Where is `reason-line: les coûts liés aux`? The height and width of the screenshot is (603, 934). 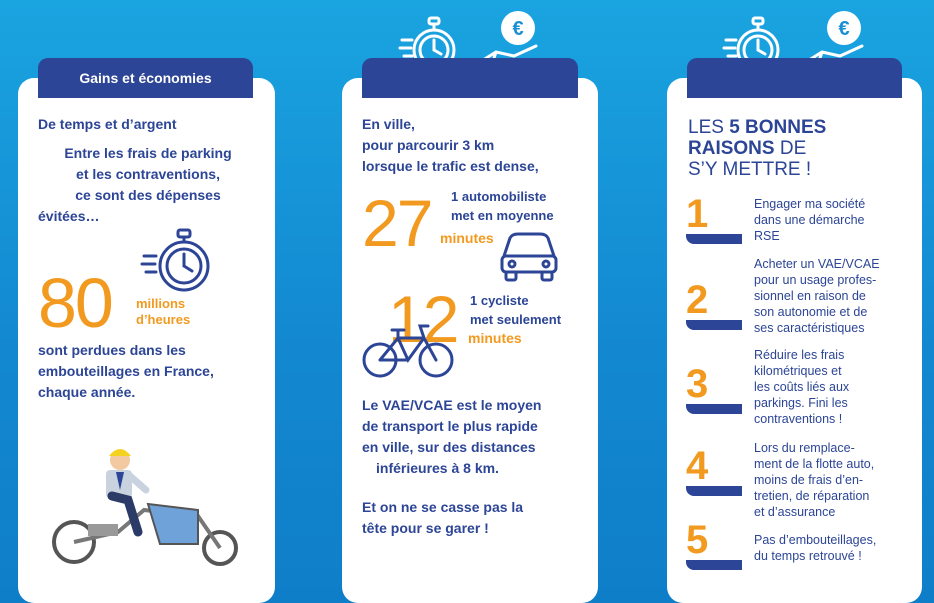 reason-line: les coûts liés aux is located at coordinates (802, 387).